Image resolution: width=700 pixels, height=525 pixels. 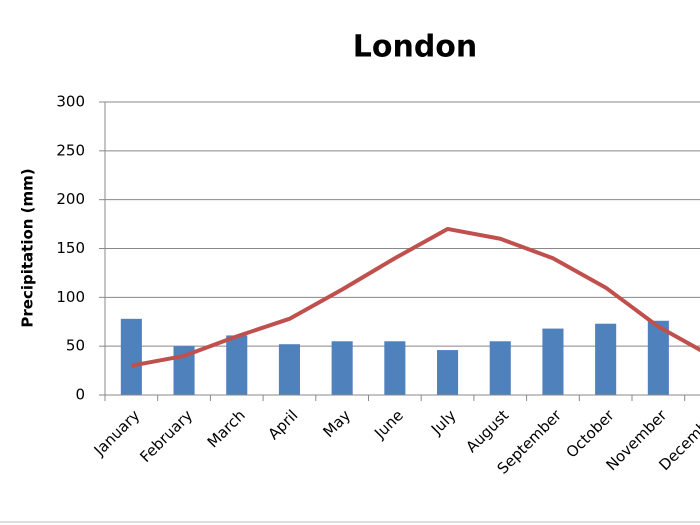 I want to click on y-tick-label: 300, so click(x=70, y=102).